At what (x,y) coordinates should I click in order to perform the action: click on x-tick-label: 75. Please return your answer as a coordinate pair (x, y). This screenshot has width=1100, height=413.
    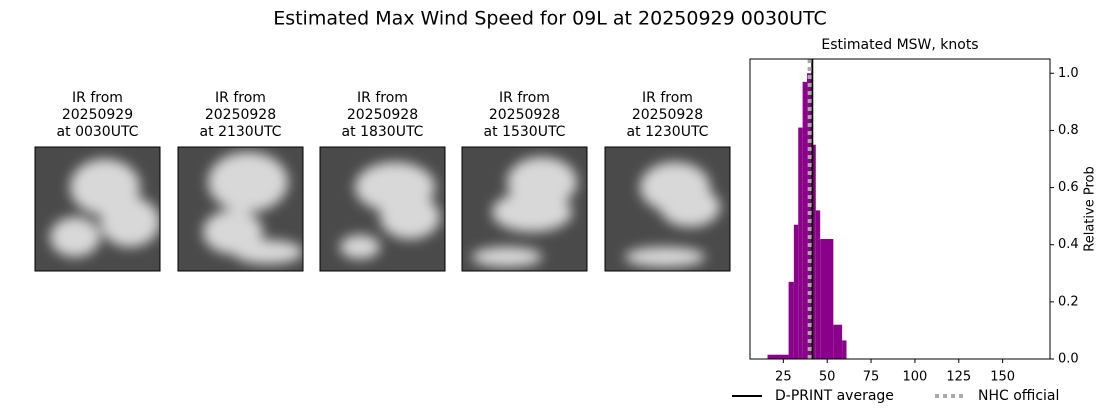
    Looking at the image, I should click on (871, 377).